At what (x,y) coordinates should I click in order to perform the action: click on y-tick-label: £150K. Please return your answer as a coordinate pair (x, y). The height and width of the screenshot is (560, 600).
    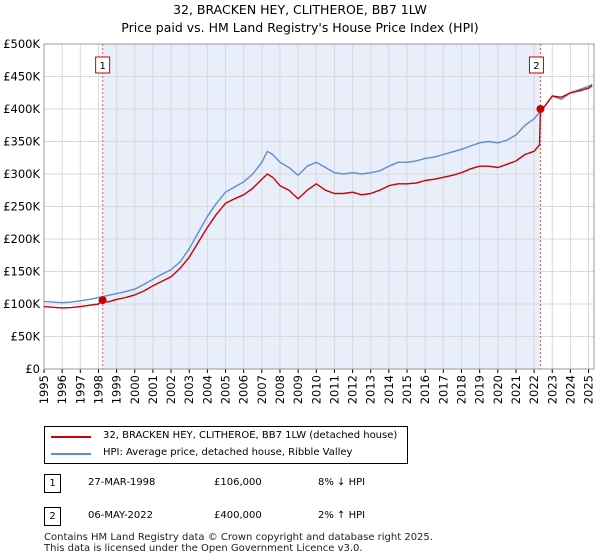
    Looking at the image, I should click on (21, 272).